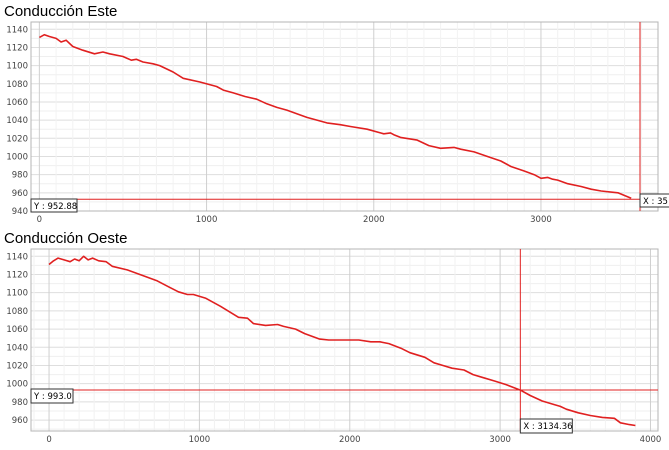 Image resolution: width=669 pixels, height=450 pixels. I want to click on chart-title-este: Conducción Este, so click(61, 11).